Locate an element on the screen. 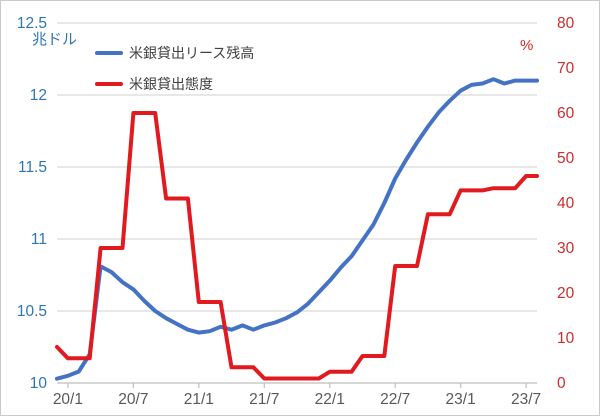 The image size is (600, 416). x-axis-tick-label: 23/7 is located at coordinates (526, 399).